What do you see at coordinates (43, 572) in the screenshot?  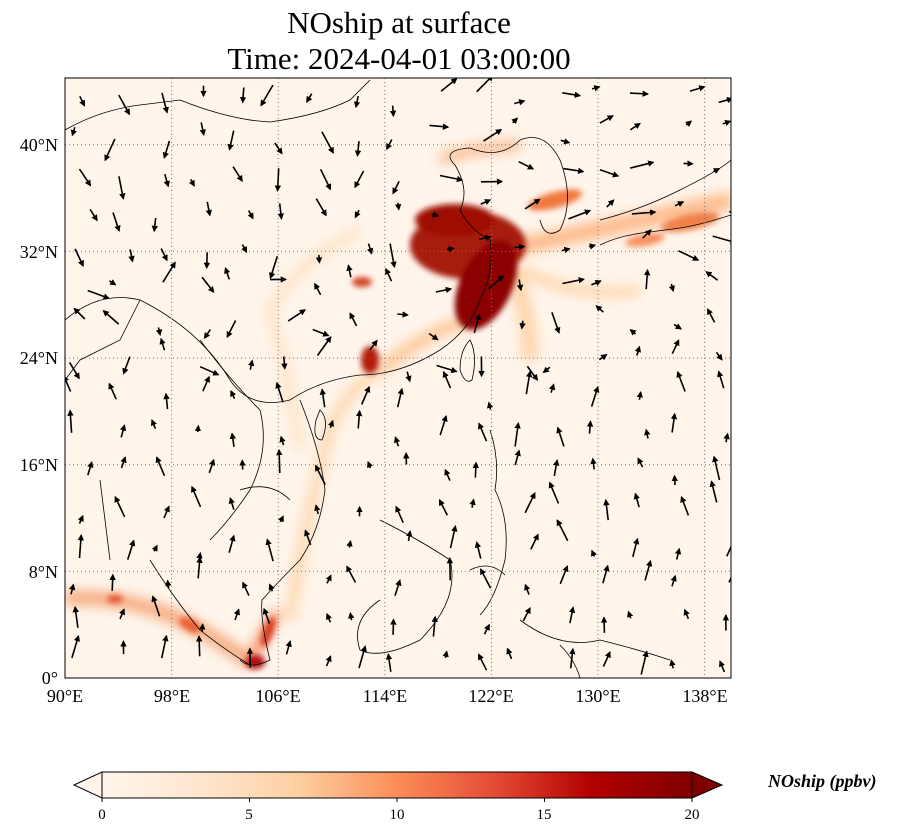 I see `lat-tick: 8°N` at bounding box center [43, 572].